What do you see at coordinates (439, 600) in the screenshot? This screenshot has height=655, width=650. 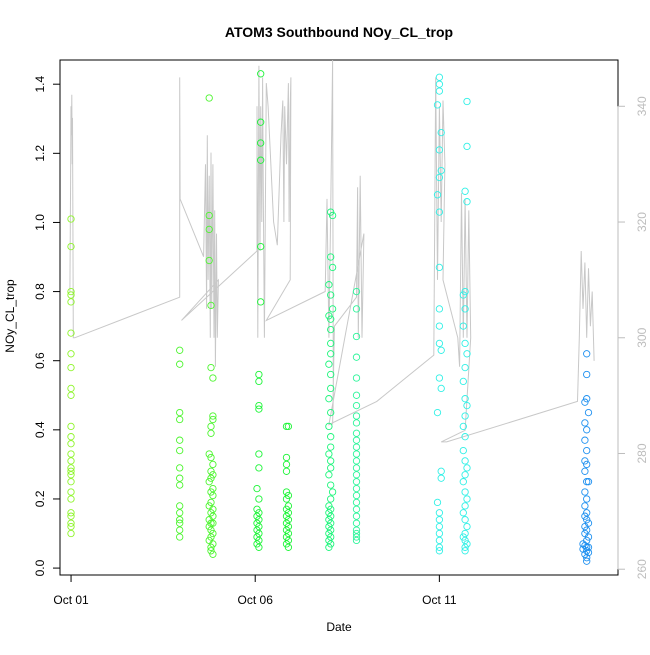 I see `x-tick-label: Oct 11` at bounding box center [439, 600].